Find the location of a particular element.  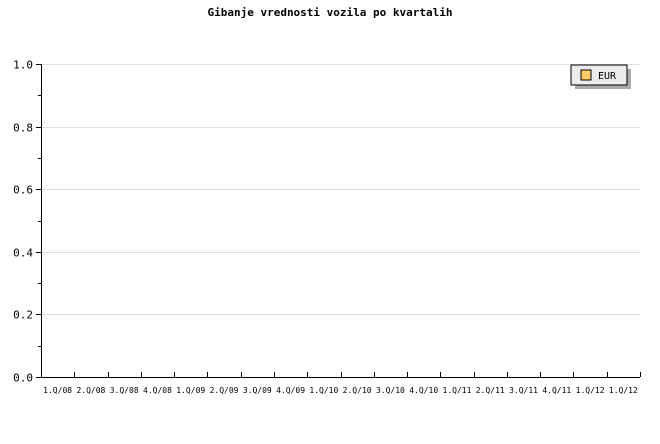

y-tick-label: 0.6 is located at coordinates (23, 190).